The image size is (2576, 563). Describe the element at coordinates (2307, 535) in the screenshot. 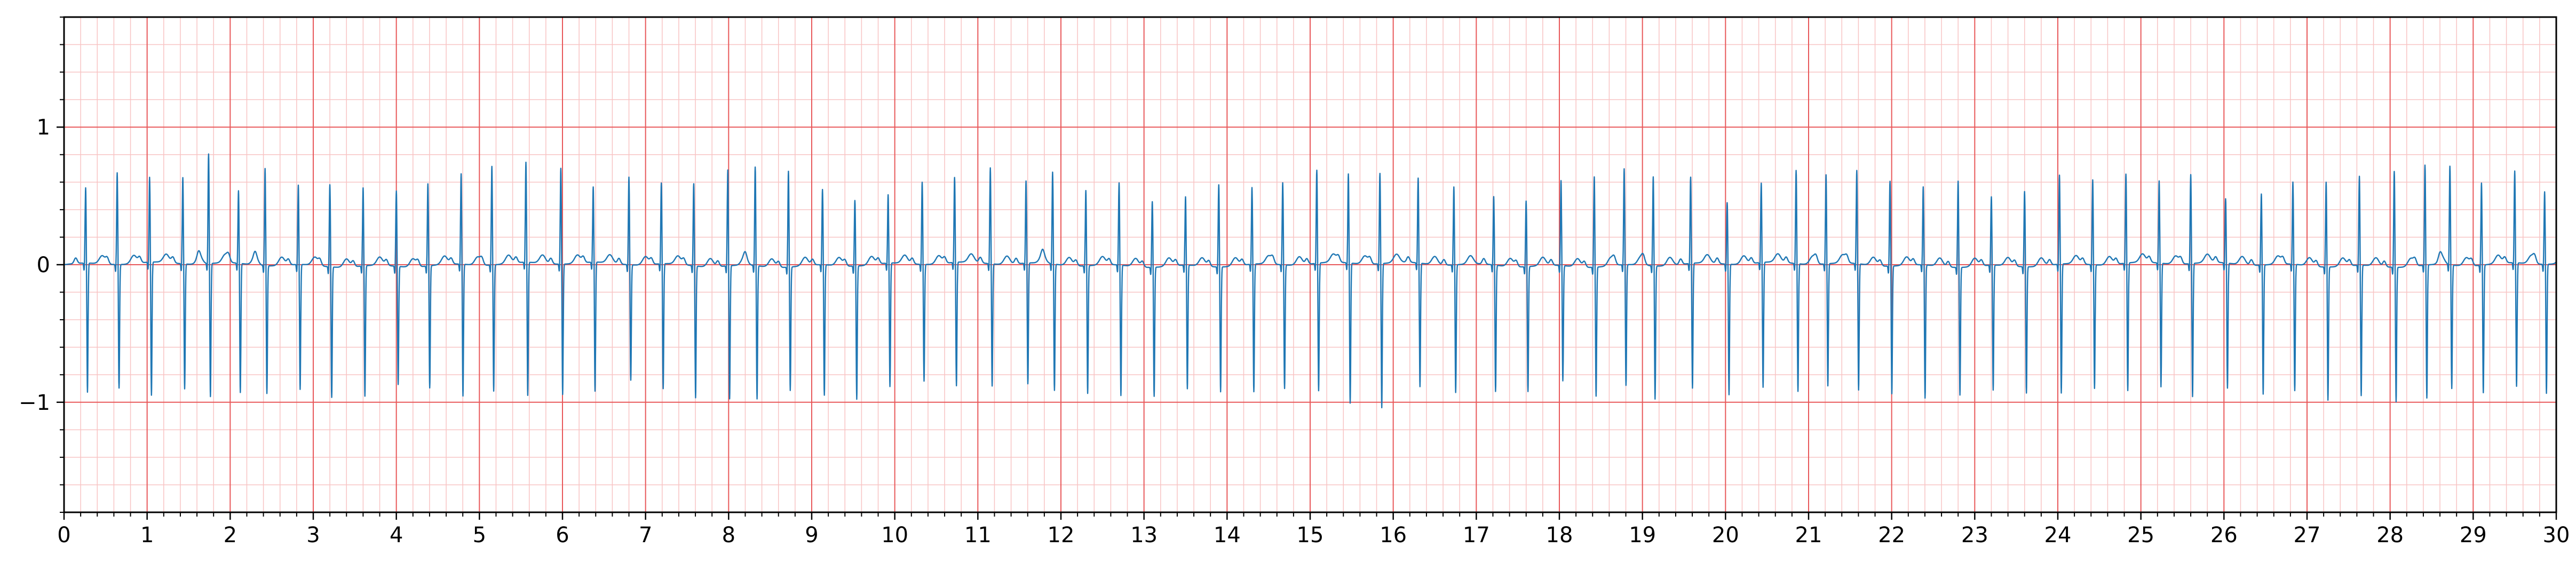

I see `x-tick-label: 27` at that location.